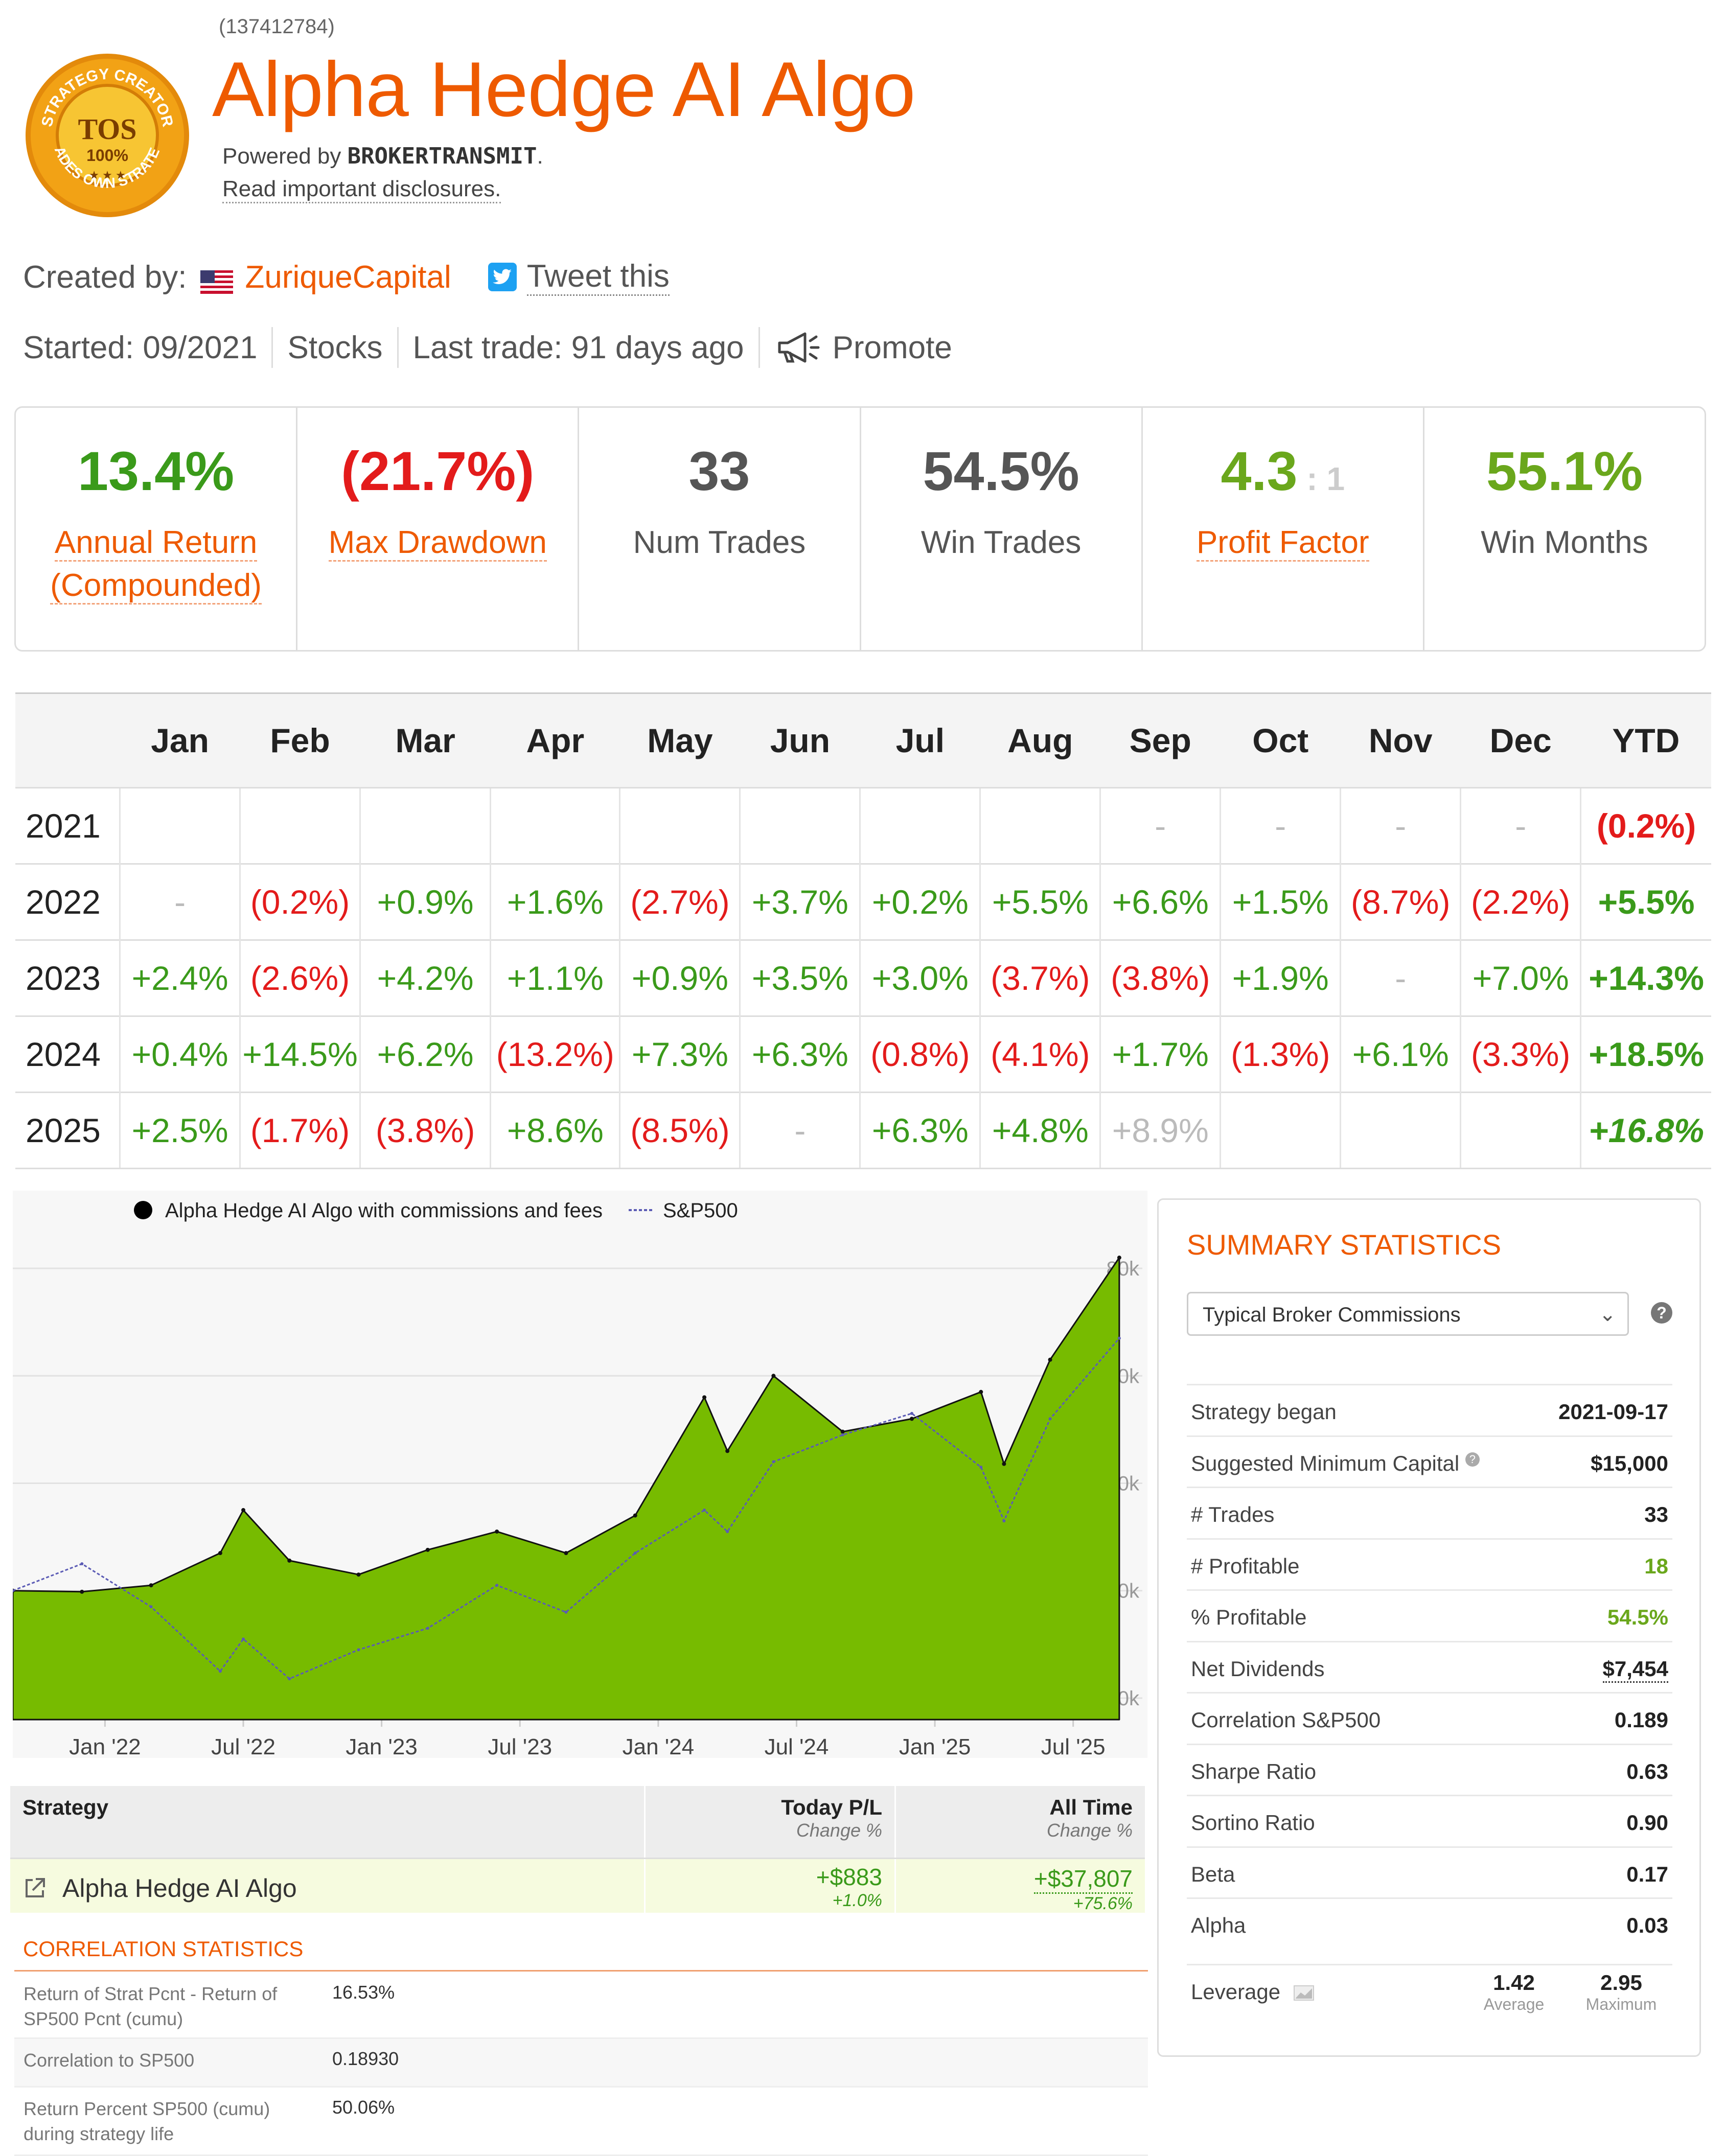  I want to click on leverage-label: Leverage, so click(1252, 1993).